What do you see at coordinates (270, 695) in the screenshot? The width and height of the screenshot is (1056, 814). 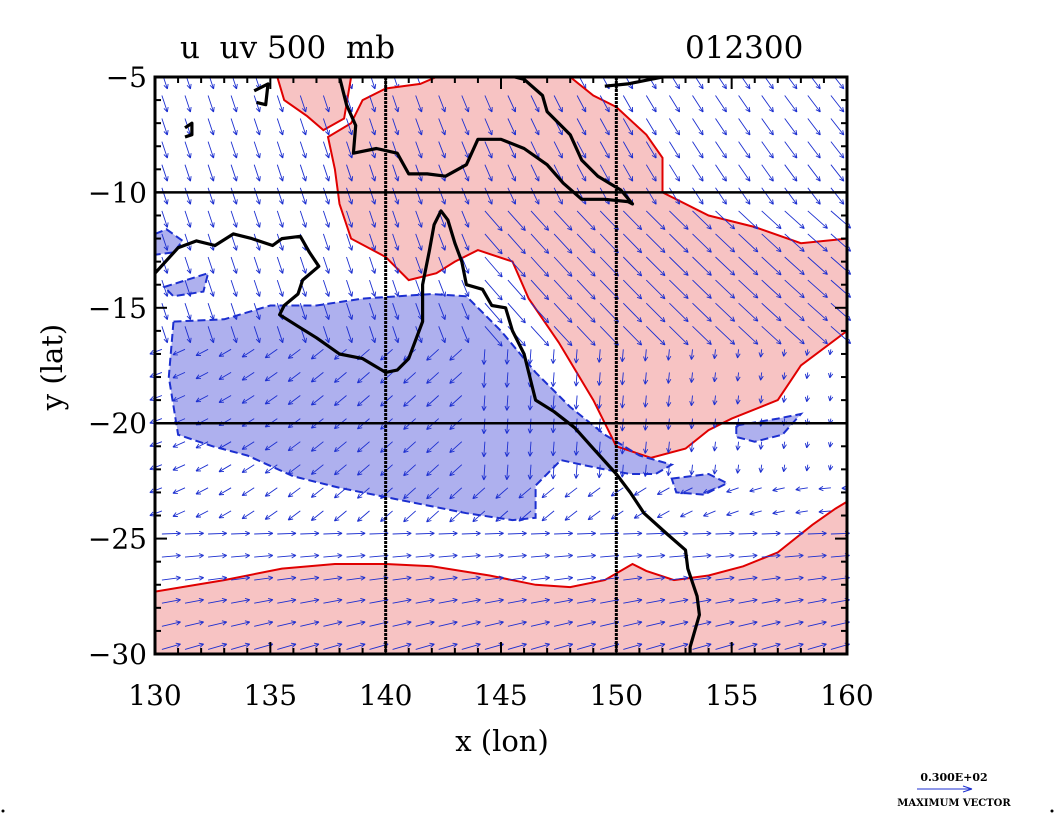 I see `x-tick-label: 135` at bounding box center [270, 695].